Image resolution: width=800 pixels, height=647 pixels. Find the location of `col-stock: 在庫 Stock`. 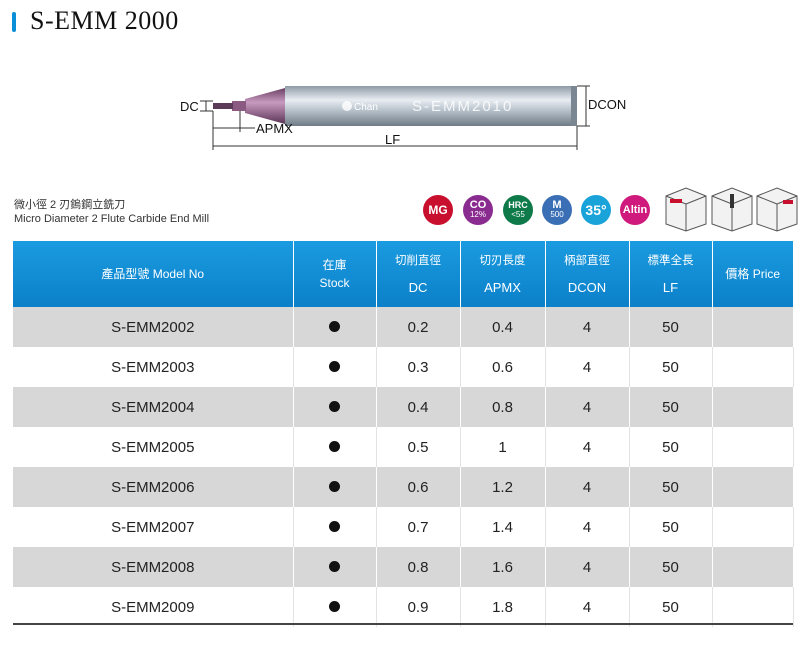

col-stock: 在庫 Stock is located at coordinates (335, 274).